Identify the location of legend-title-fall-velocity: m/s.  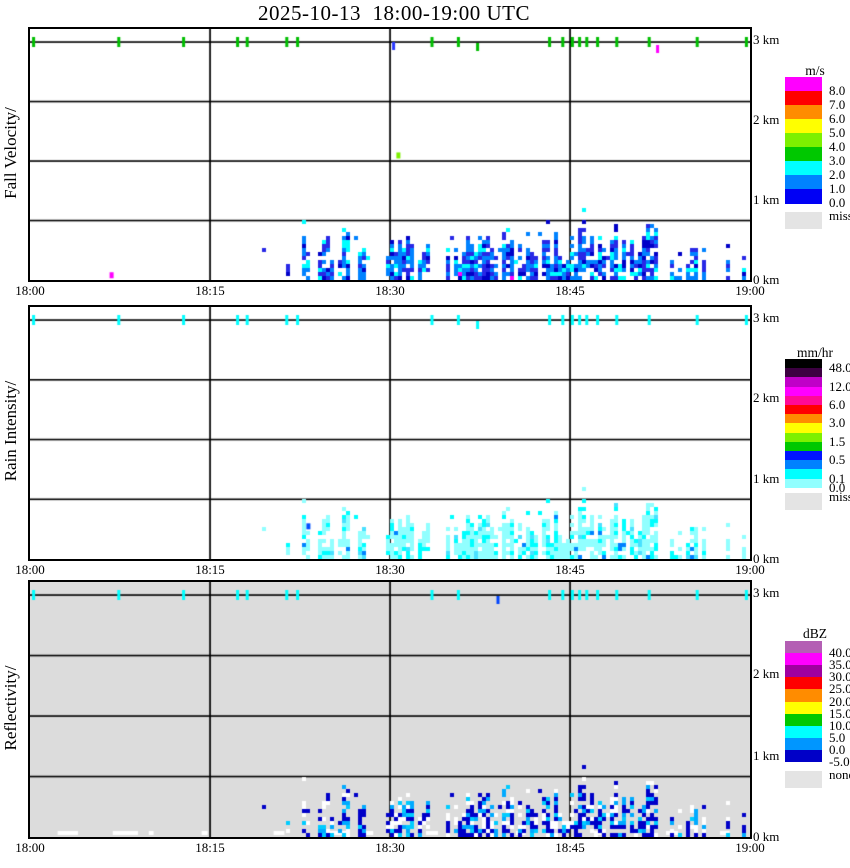
(815, 70).